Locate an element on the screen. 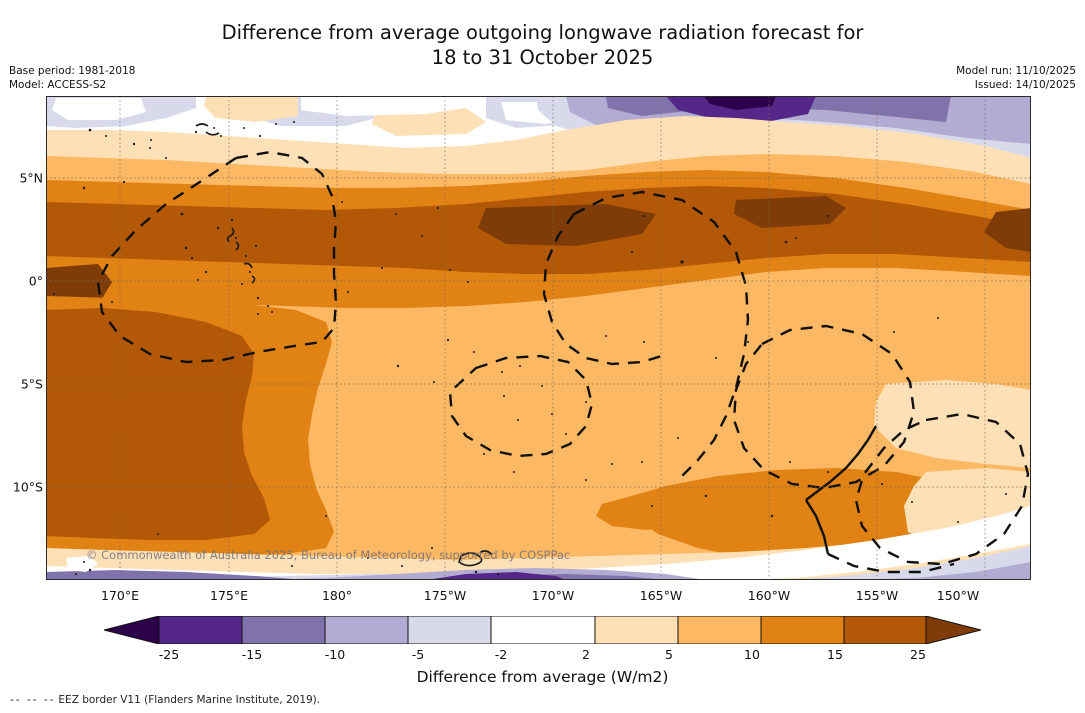 The image size is (1085, 713). x-tick-170w: 170°W is located at coordinates (553, 595).